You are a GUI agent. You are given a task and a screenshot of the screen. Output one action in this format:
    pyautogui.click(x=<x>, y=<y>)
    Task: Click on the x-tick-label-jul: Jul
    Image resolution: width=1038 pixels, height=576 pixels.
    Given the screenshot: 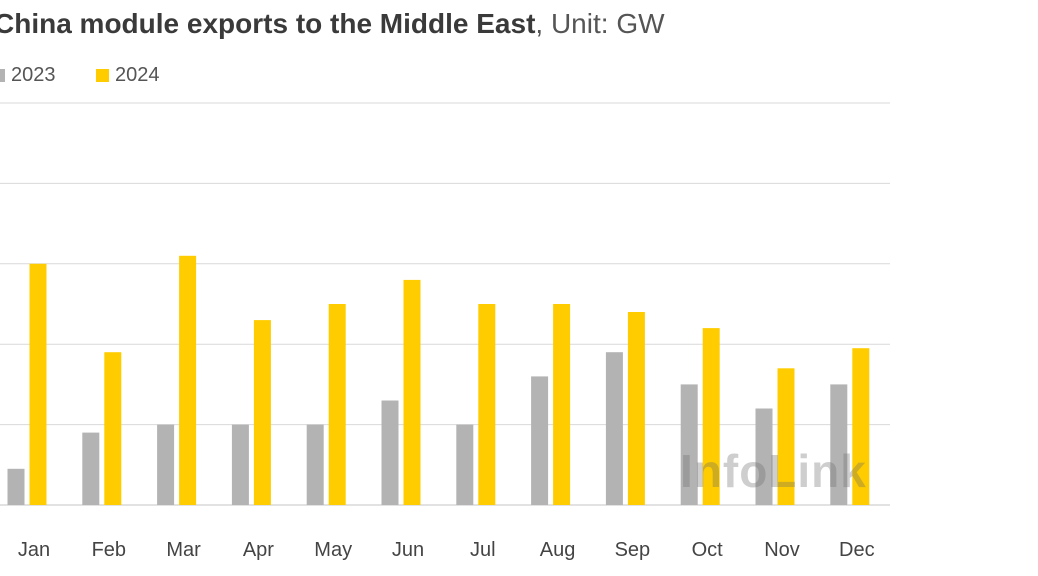 What is the action you would take?
    pyautogui.click(x=483, y=550)
    